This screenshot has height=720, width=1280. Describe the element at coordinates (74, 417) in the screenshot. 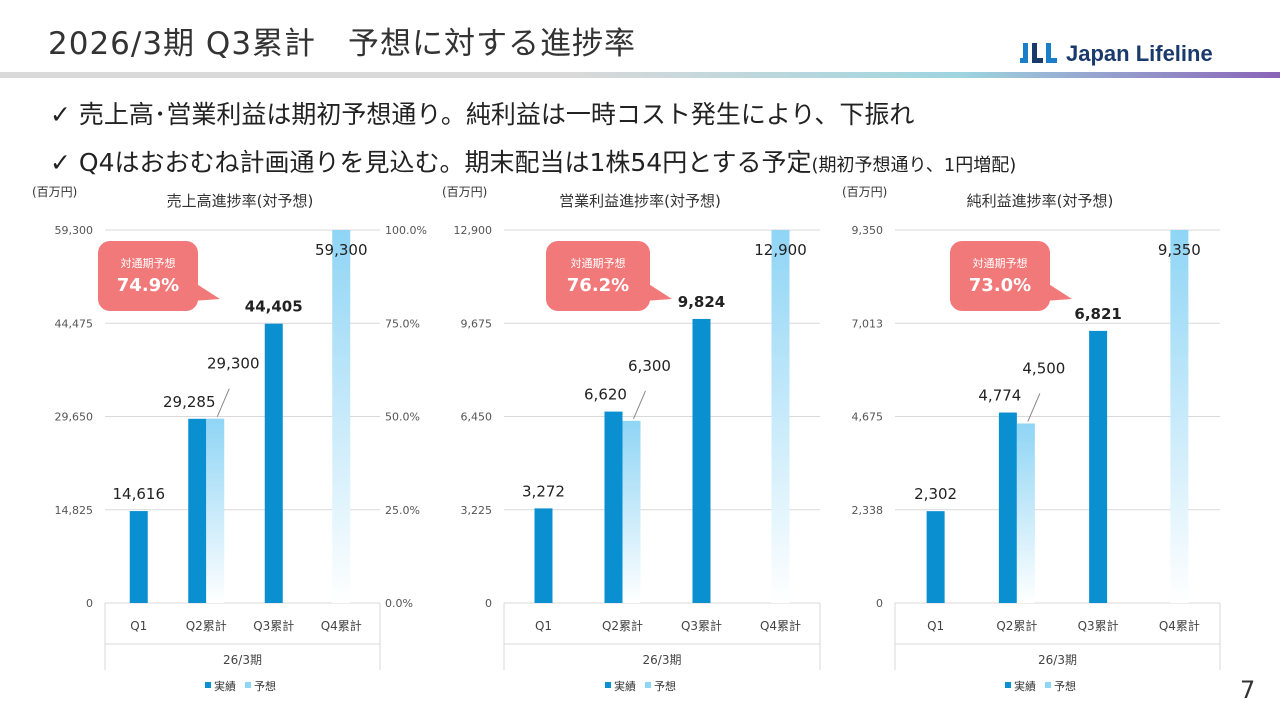

I see `y-tick-label: 29,650` at that location.